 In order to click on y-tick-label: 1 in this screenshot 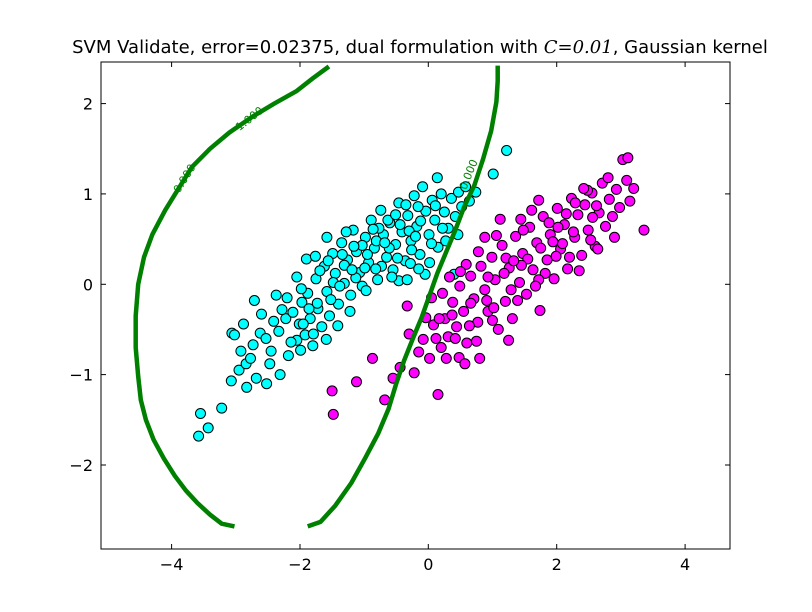, I will do `click(88, 194)`.